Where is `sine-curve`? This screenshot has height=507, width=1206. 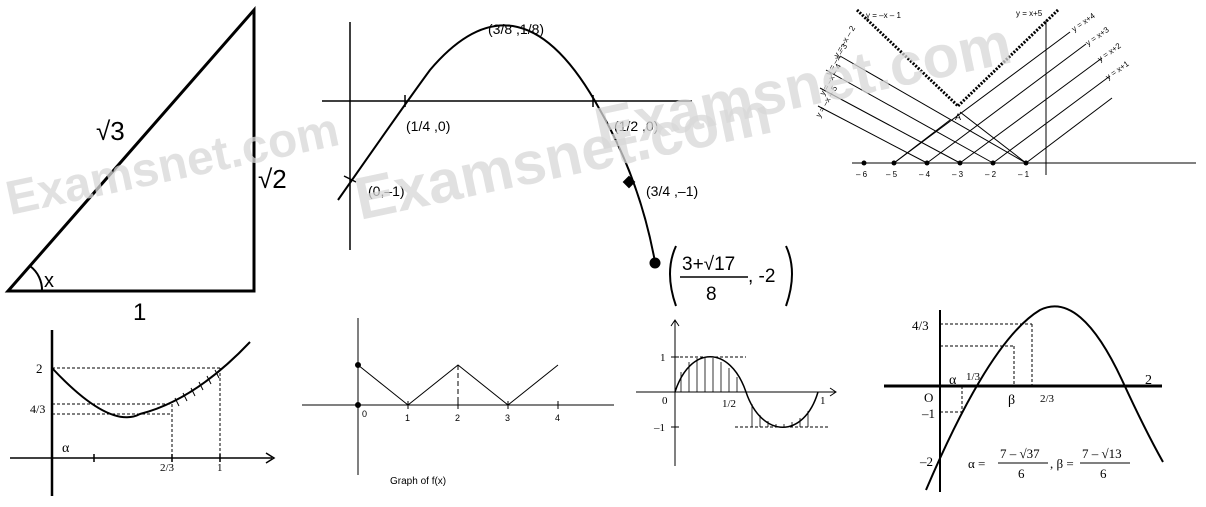
sine-curve is located at coordinates (746, 392).